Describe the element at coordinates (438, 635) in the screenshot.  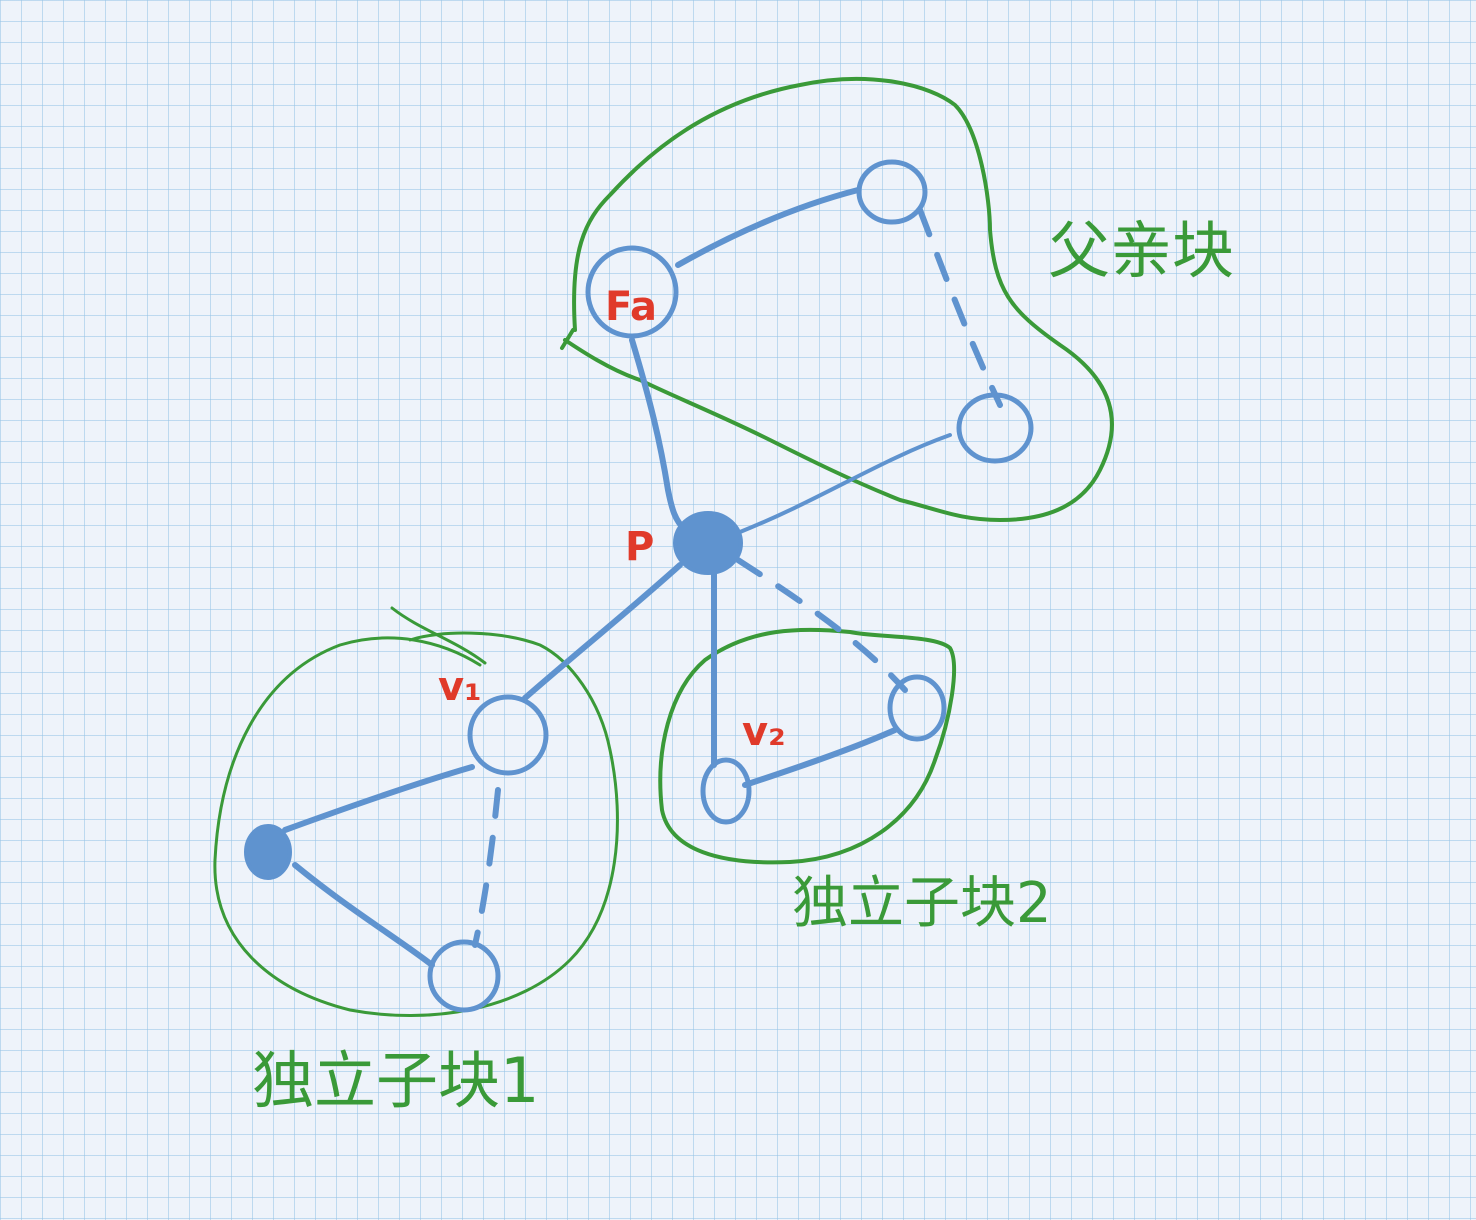
I see `child-block-1-tail` at that location.